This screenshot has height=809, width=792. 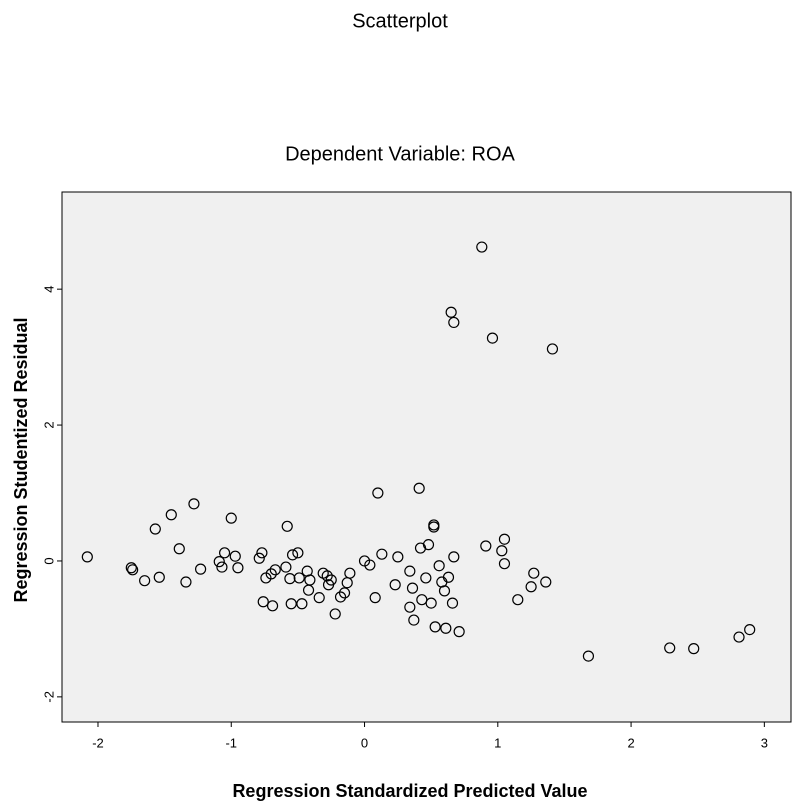 What do you see at coordinates (400, 154) in the screenshot?
I see `chart-subtitle: Dependent Variable: ROA` at bounding box center [400, 154].